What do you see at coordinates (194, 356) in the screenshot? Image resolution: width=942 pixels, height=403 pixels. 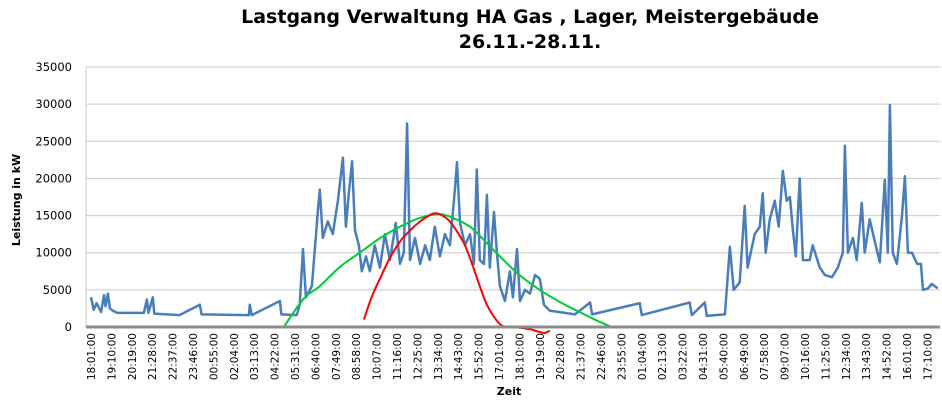 I see `x-tick-label: 23:46:00` at bounding box center [194, 356].